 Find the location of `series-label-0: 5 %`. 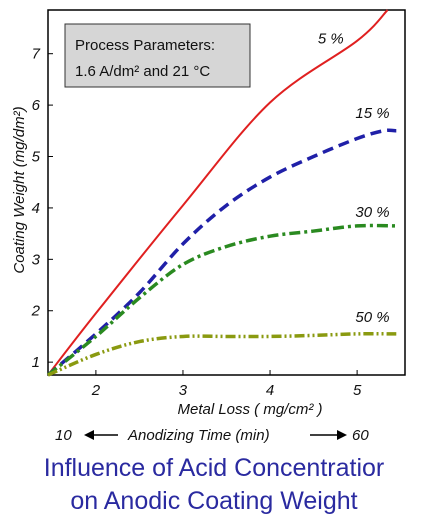

series-label-0: 5 % is located at coordinates (331, 38).